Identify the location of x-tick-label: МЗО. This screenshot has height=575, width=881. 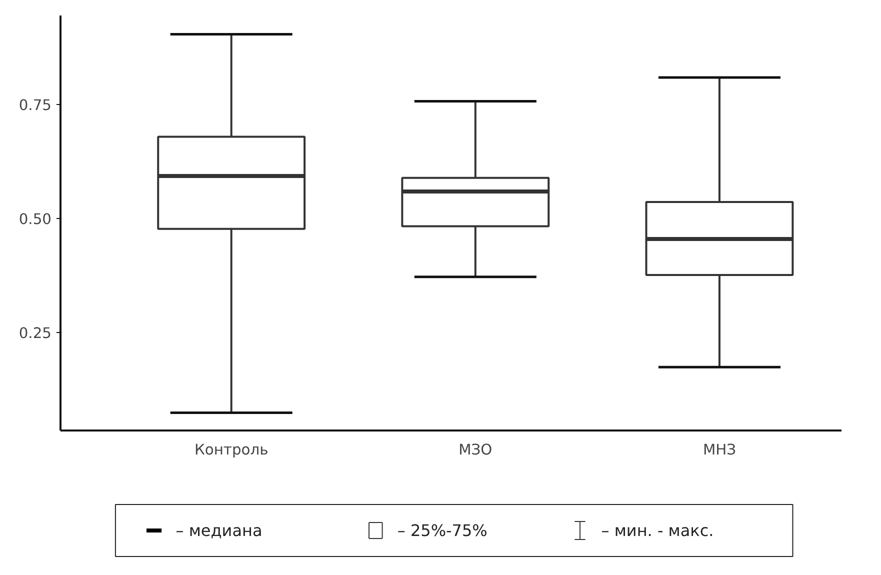
(475, 450).